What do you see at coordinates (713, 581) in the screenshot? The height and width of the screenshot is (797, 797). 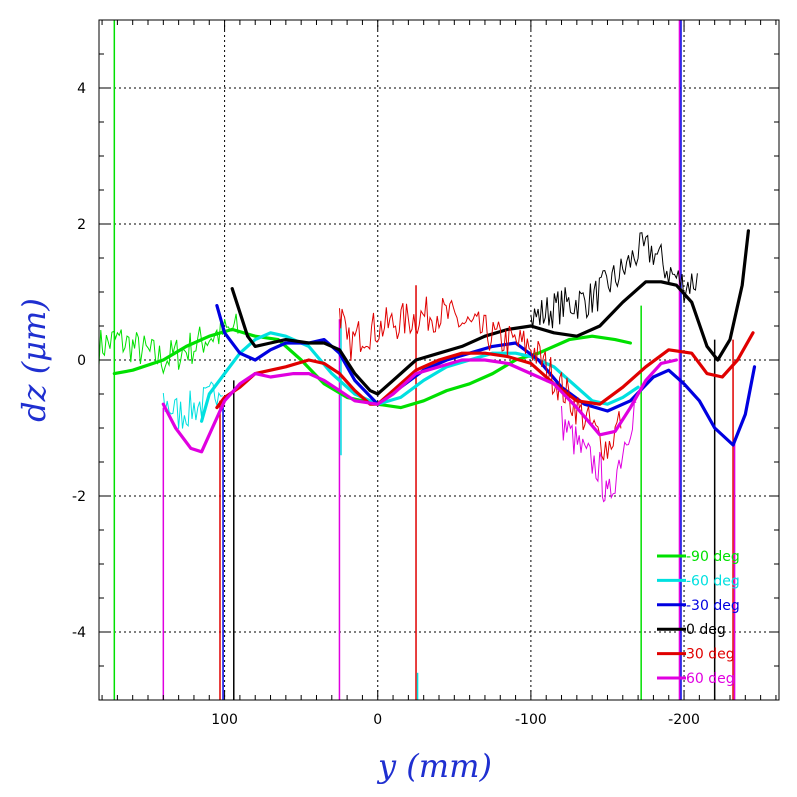 I see `legend-entry: -60 deg` at bounding box center [713, 581].